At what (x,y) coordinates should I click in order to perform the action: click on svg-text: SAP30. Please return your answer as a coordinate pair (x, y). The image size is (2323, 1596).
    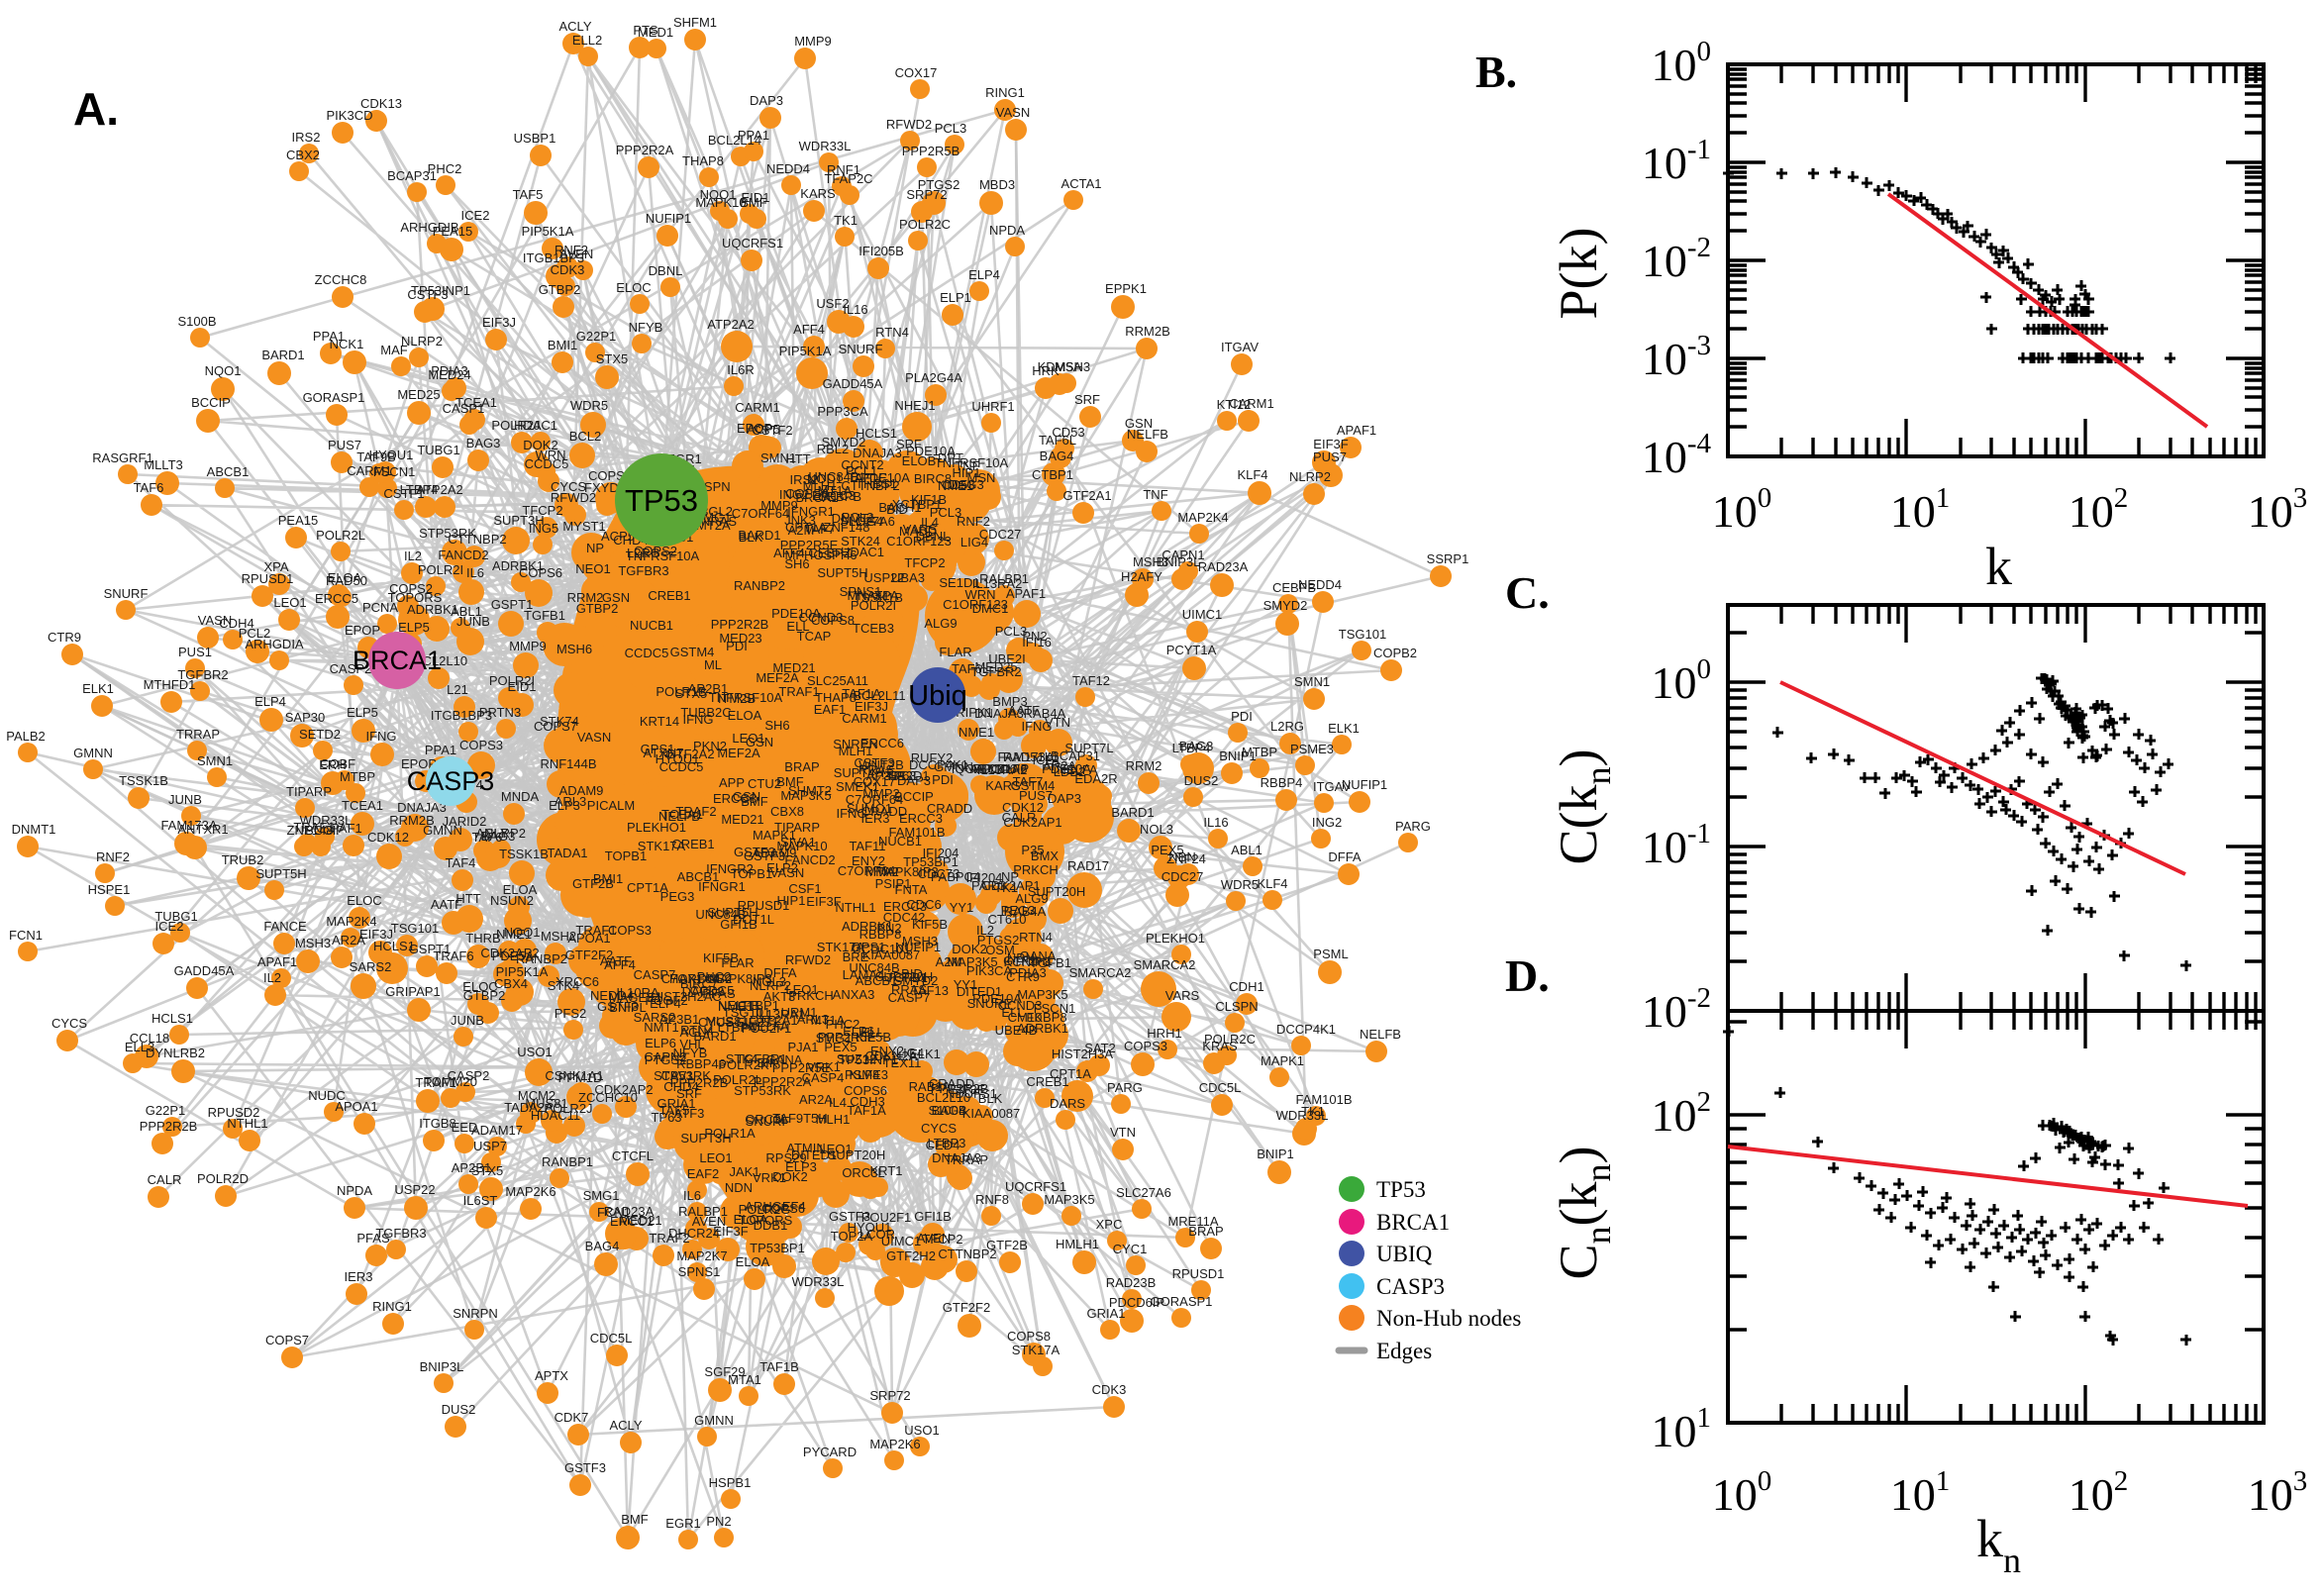
    Looking at the image, I should click on (305, 717).